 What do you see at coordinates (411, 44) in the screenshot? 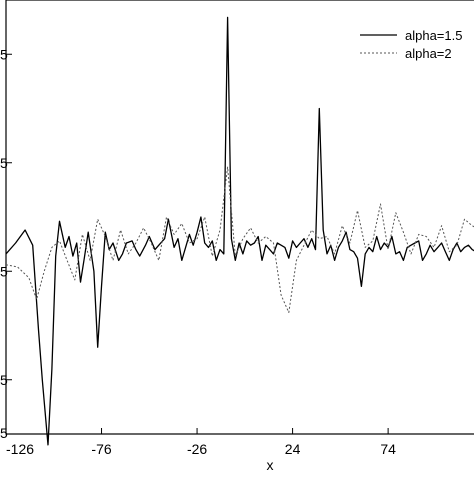
I see `legend: alpha=1.5 alpha=2` at bounding box center [411, 44].